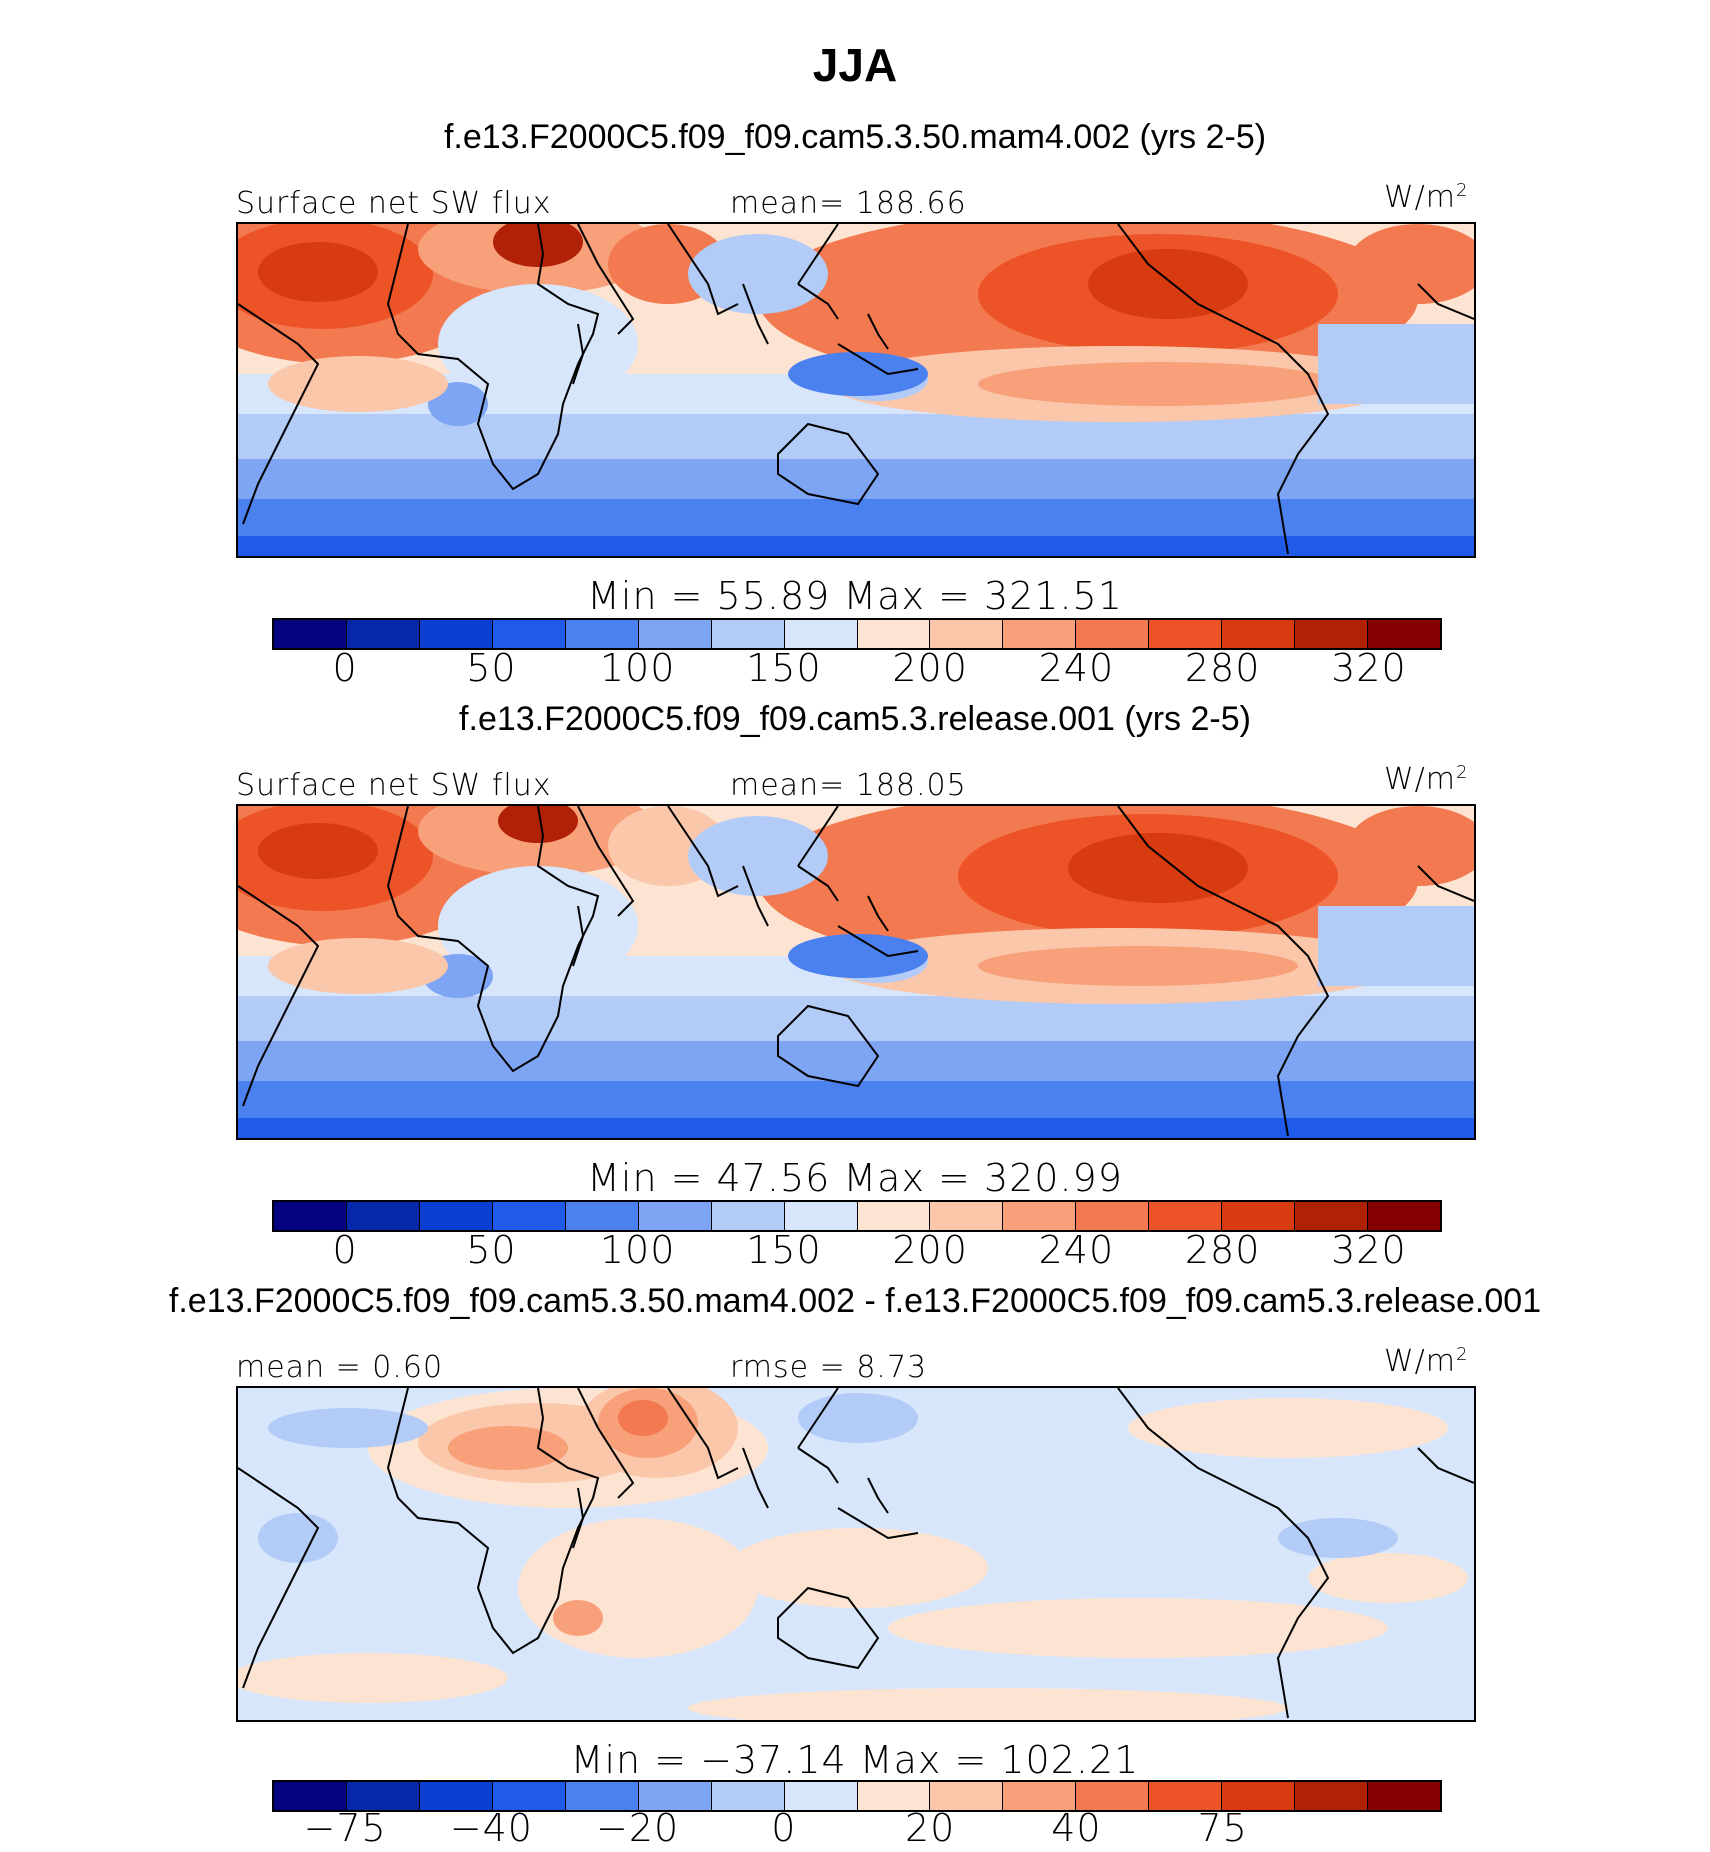 The height and width of the screenshot is (1852, 1710). I want to click on panel-1-units: W/m2, so click(1426, 197).